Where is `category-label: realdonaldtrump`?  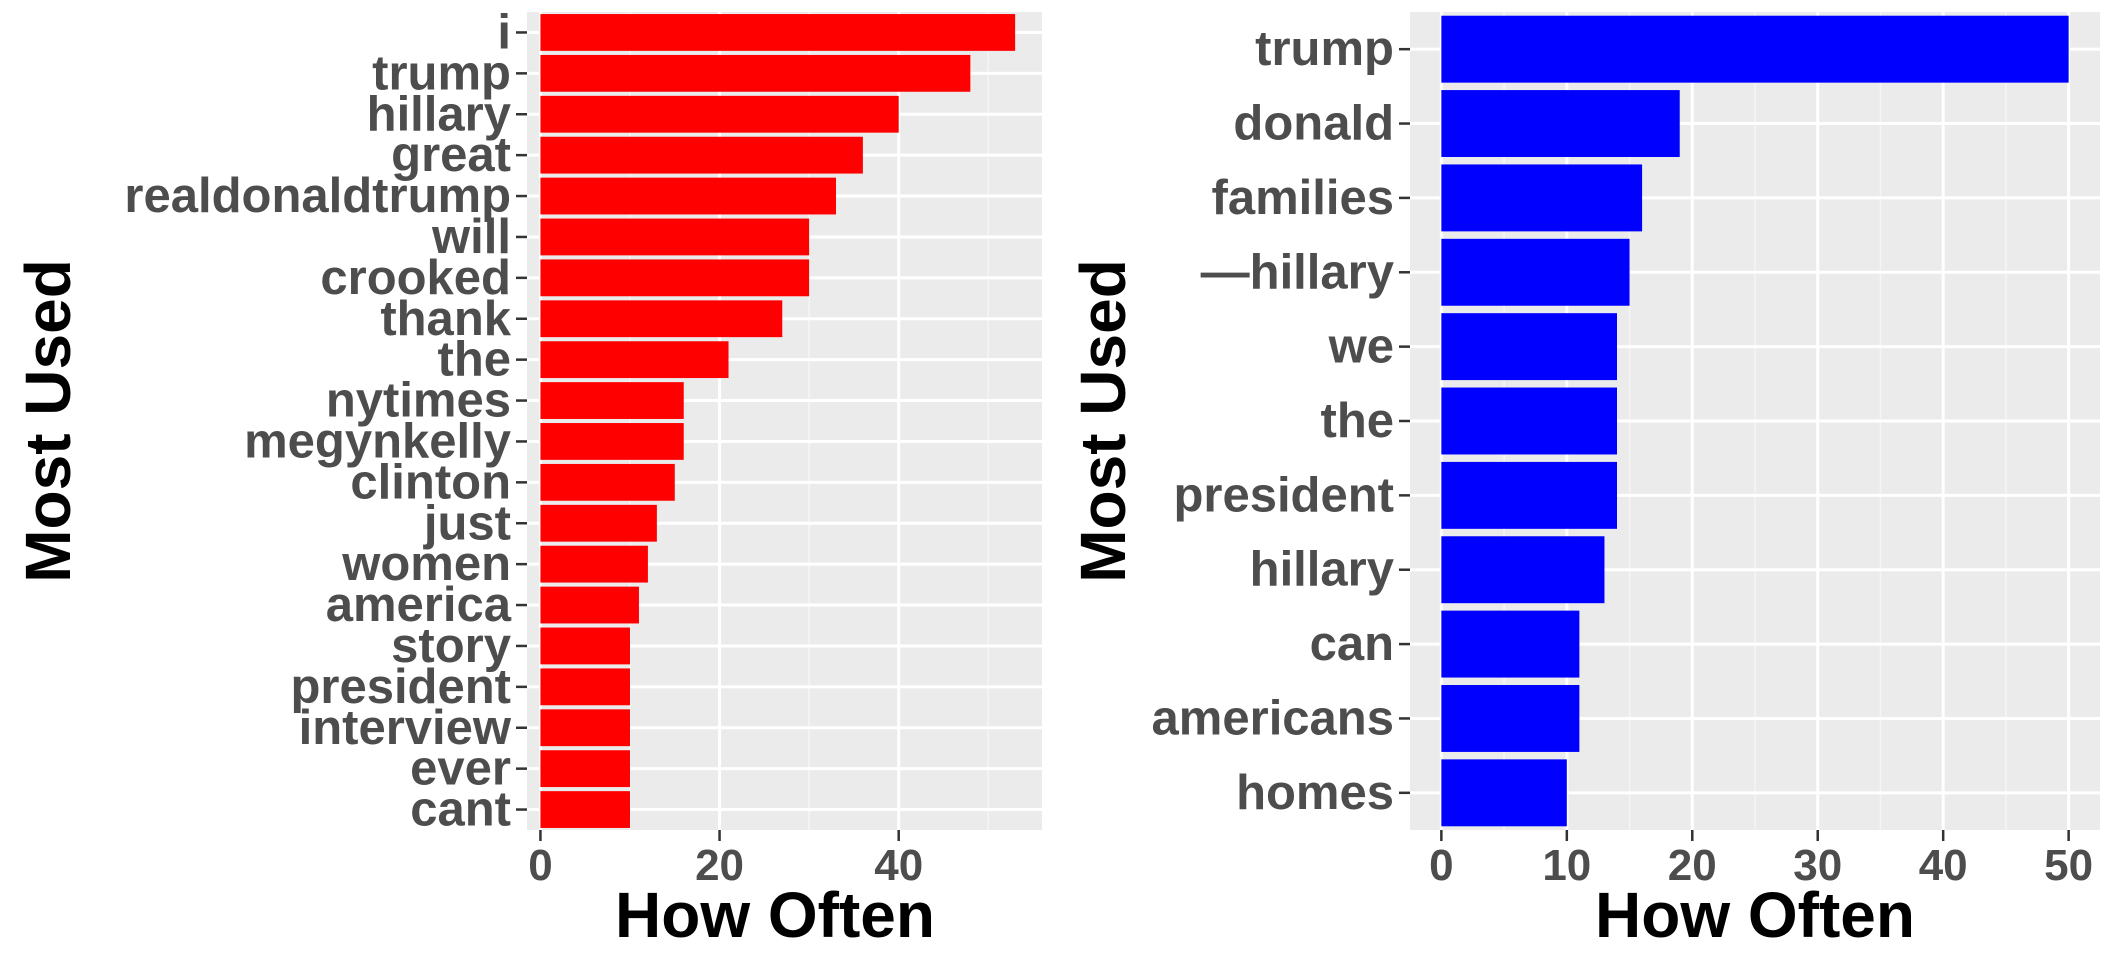
category-label: realdonaldtrump is located at coordinates (317, 196).